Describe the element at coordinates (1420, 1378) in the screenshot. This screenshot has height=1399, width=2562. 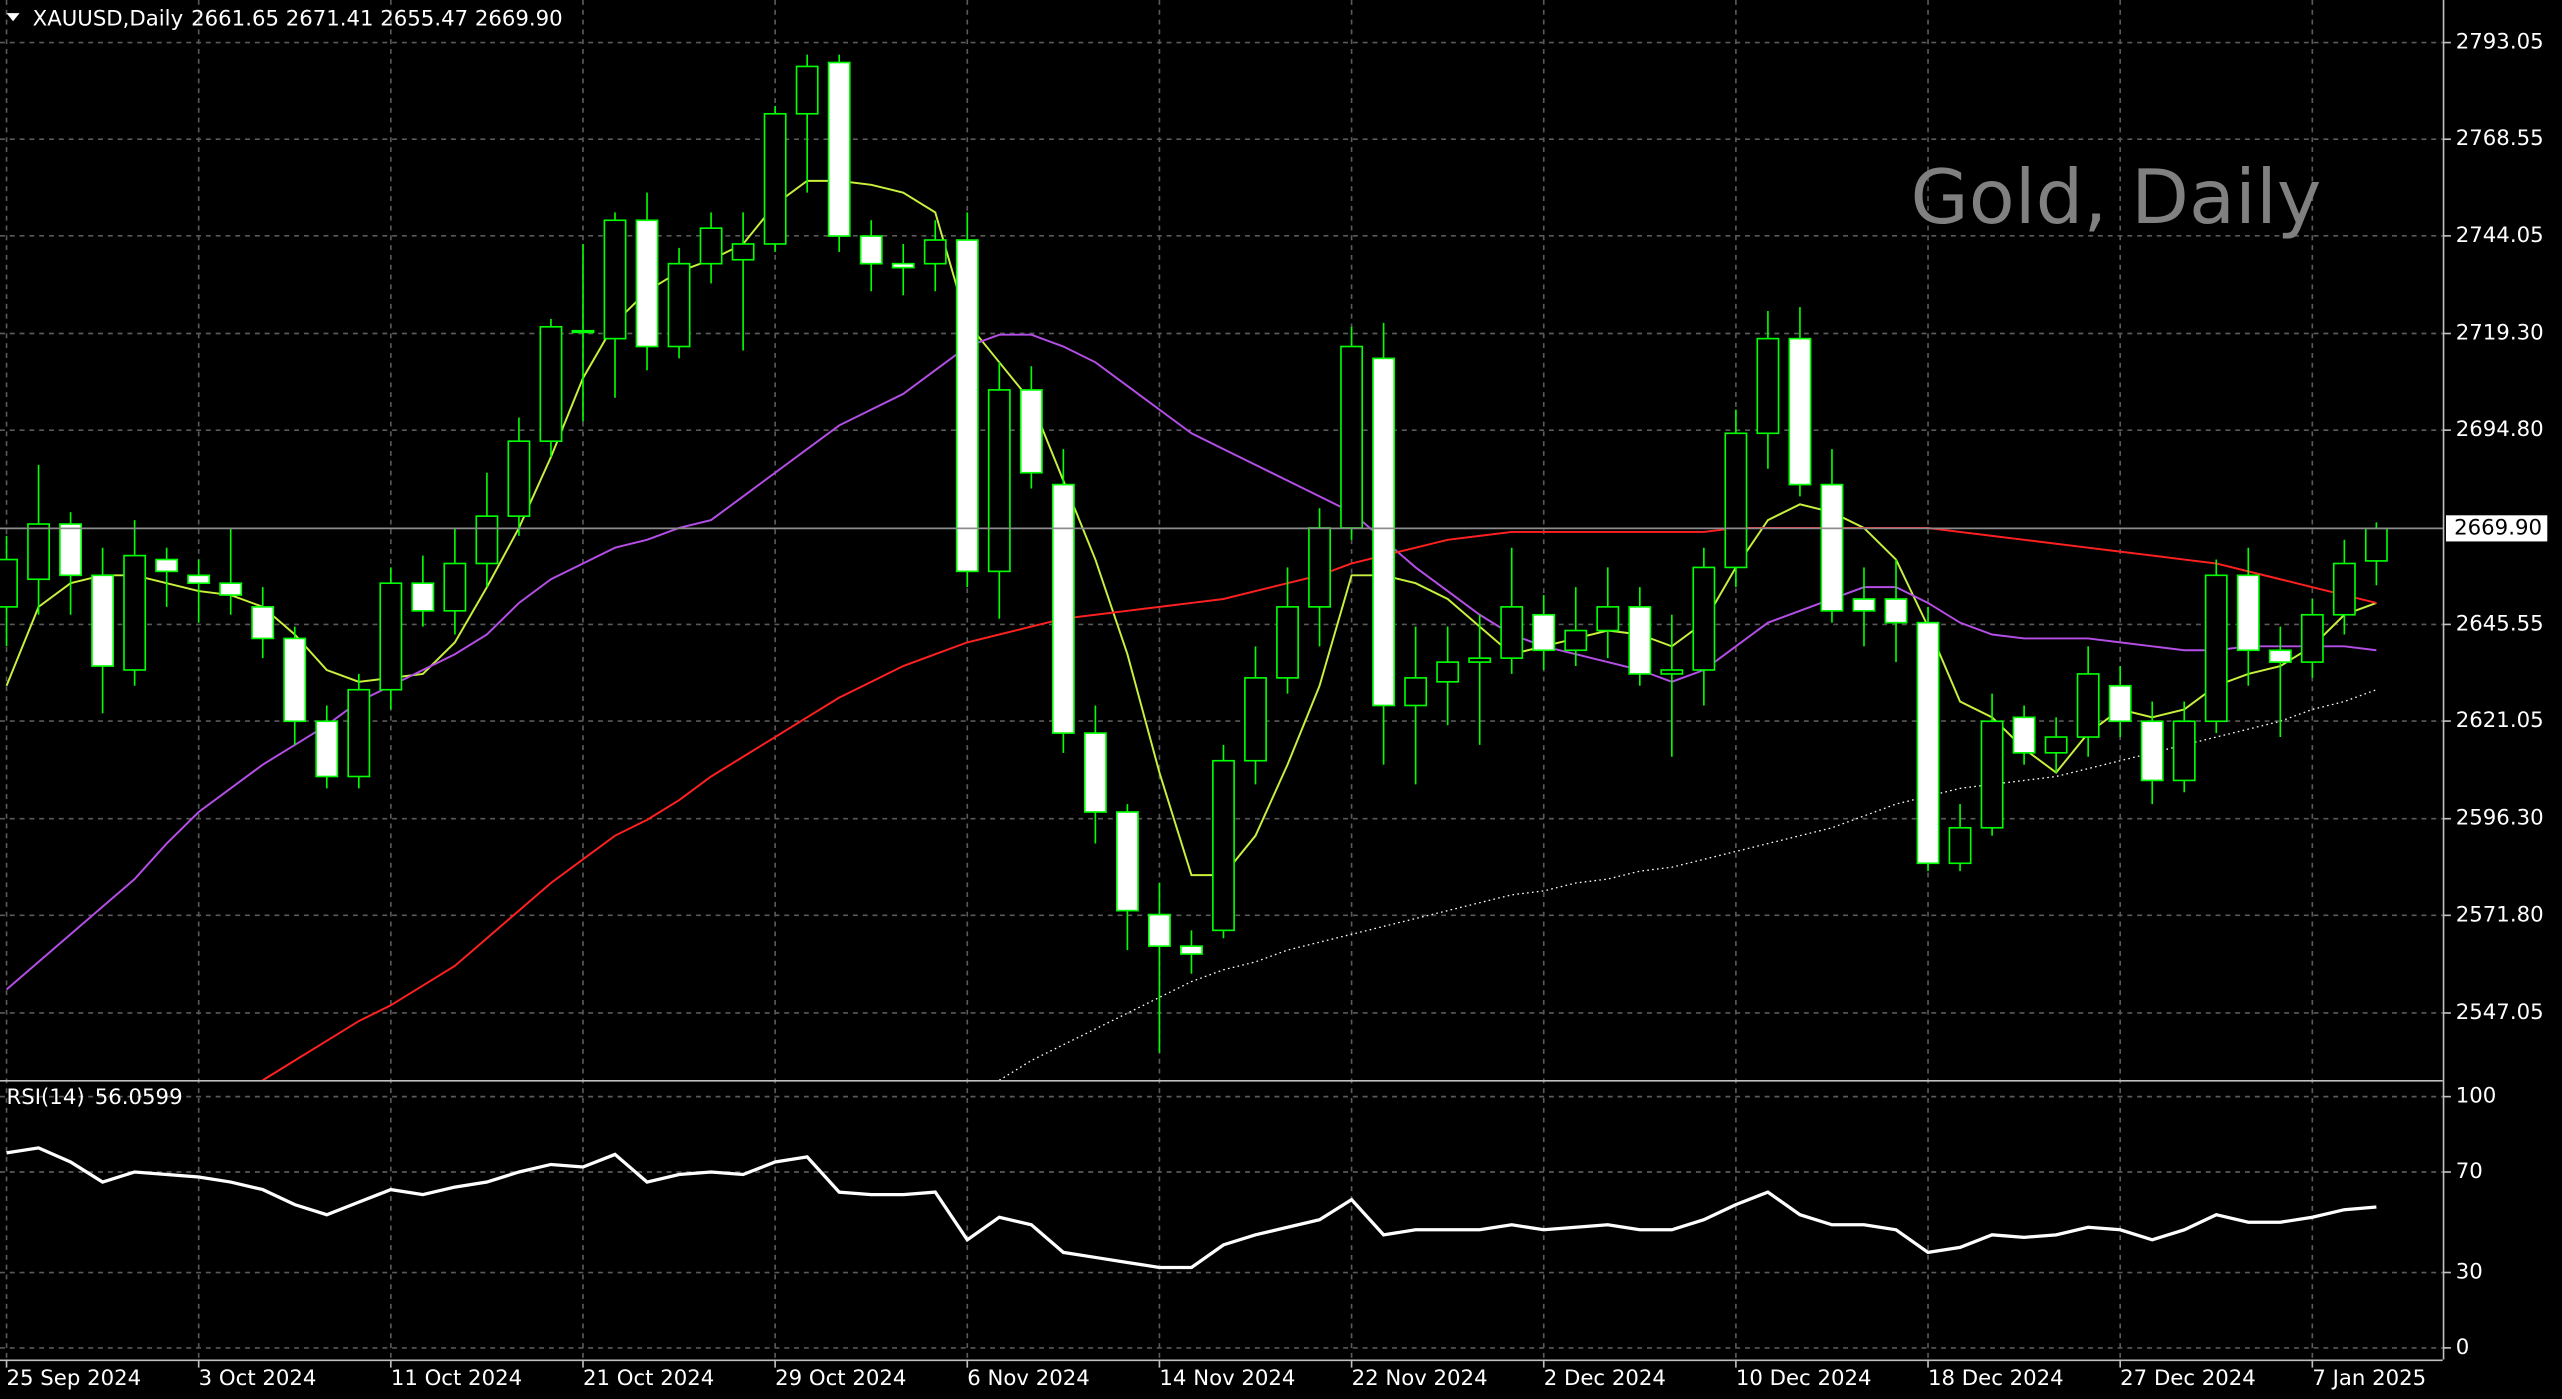
I see `x-tick-label: 22 Nov 2024` at that location.